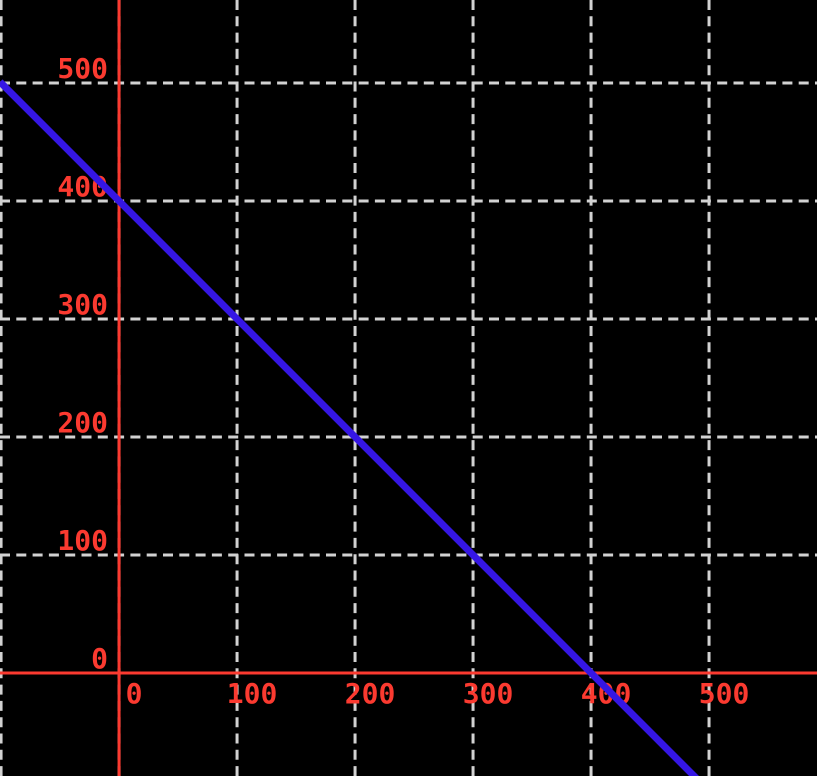 Image resolution: width=817 pixels, height=776 pixels. What do you see at coordinates (82, 68) in the screenshot?
I see `y-tick-label: 500` at bounding box center [82, 68].